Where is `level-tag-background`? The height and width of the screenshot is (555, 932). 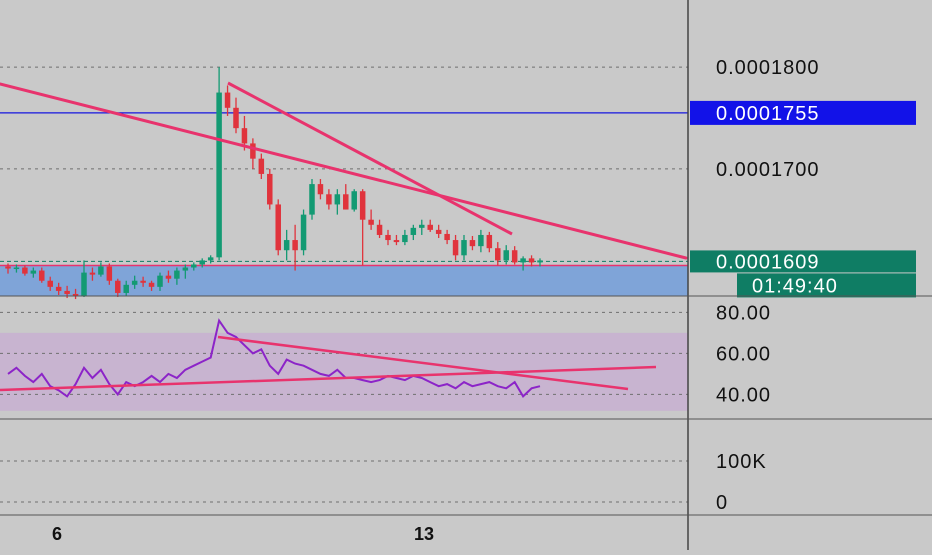
level-tag-background is located at coordinates (803, 112).